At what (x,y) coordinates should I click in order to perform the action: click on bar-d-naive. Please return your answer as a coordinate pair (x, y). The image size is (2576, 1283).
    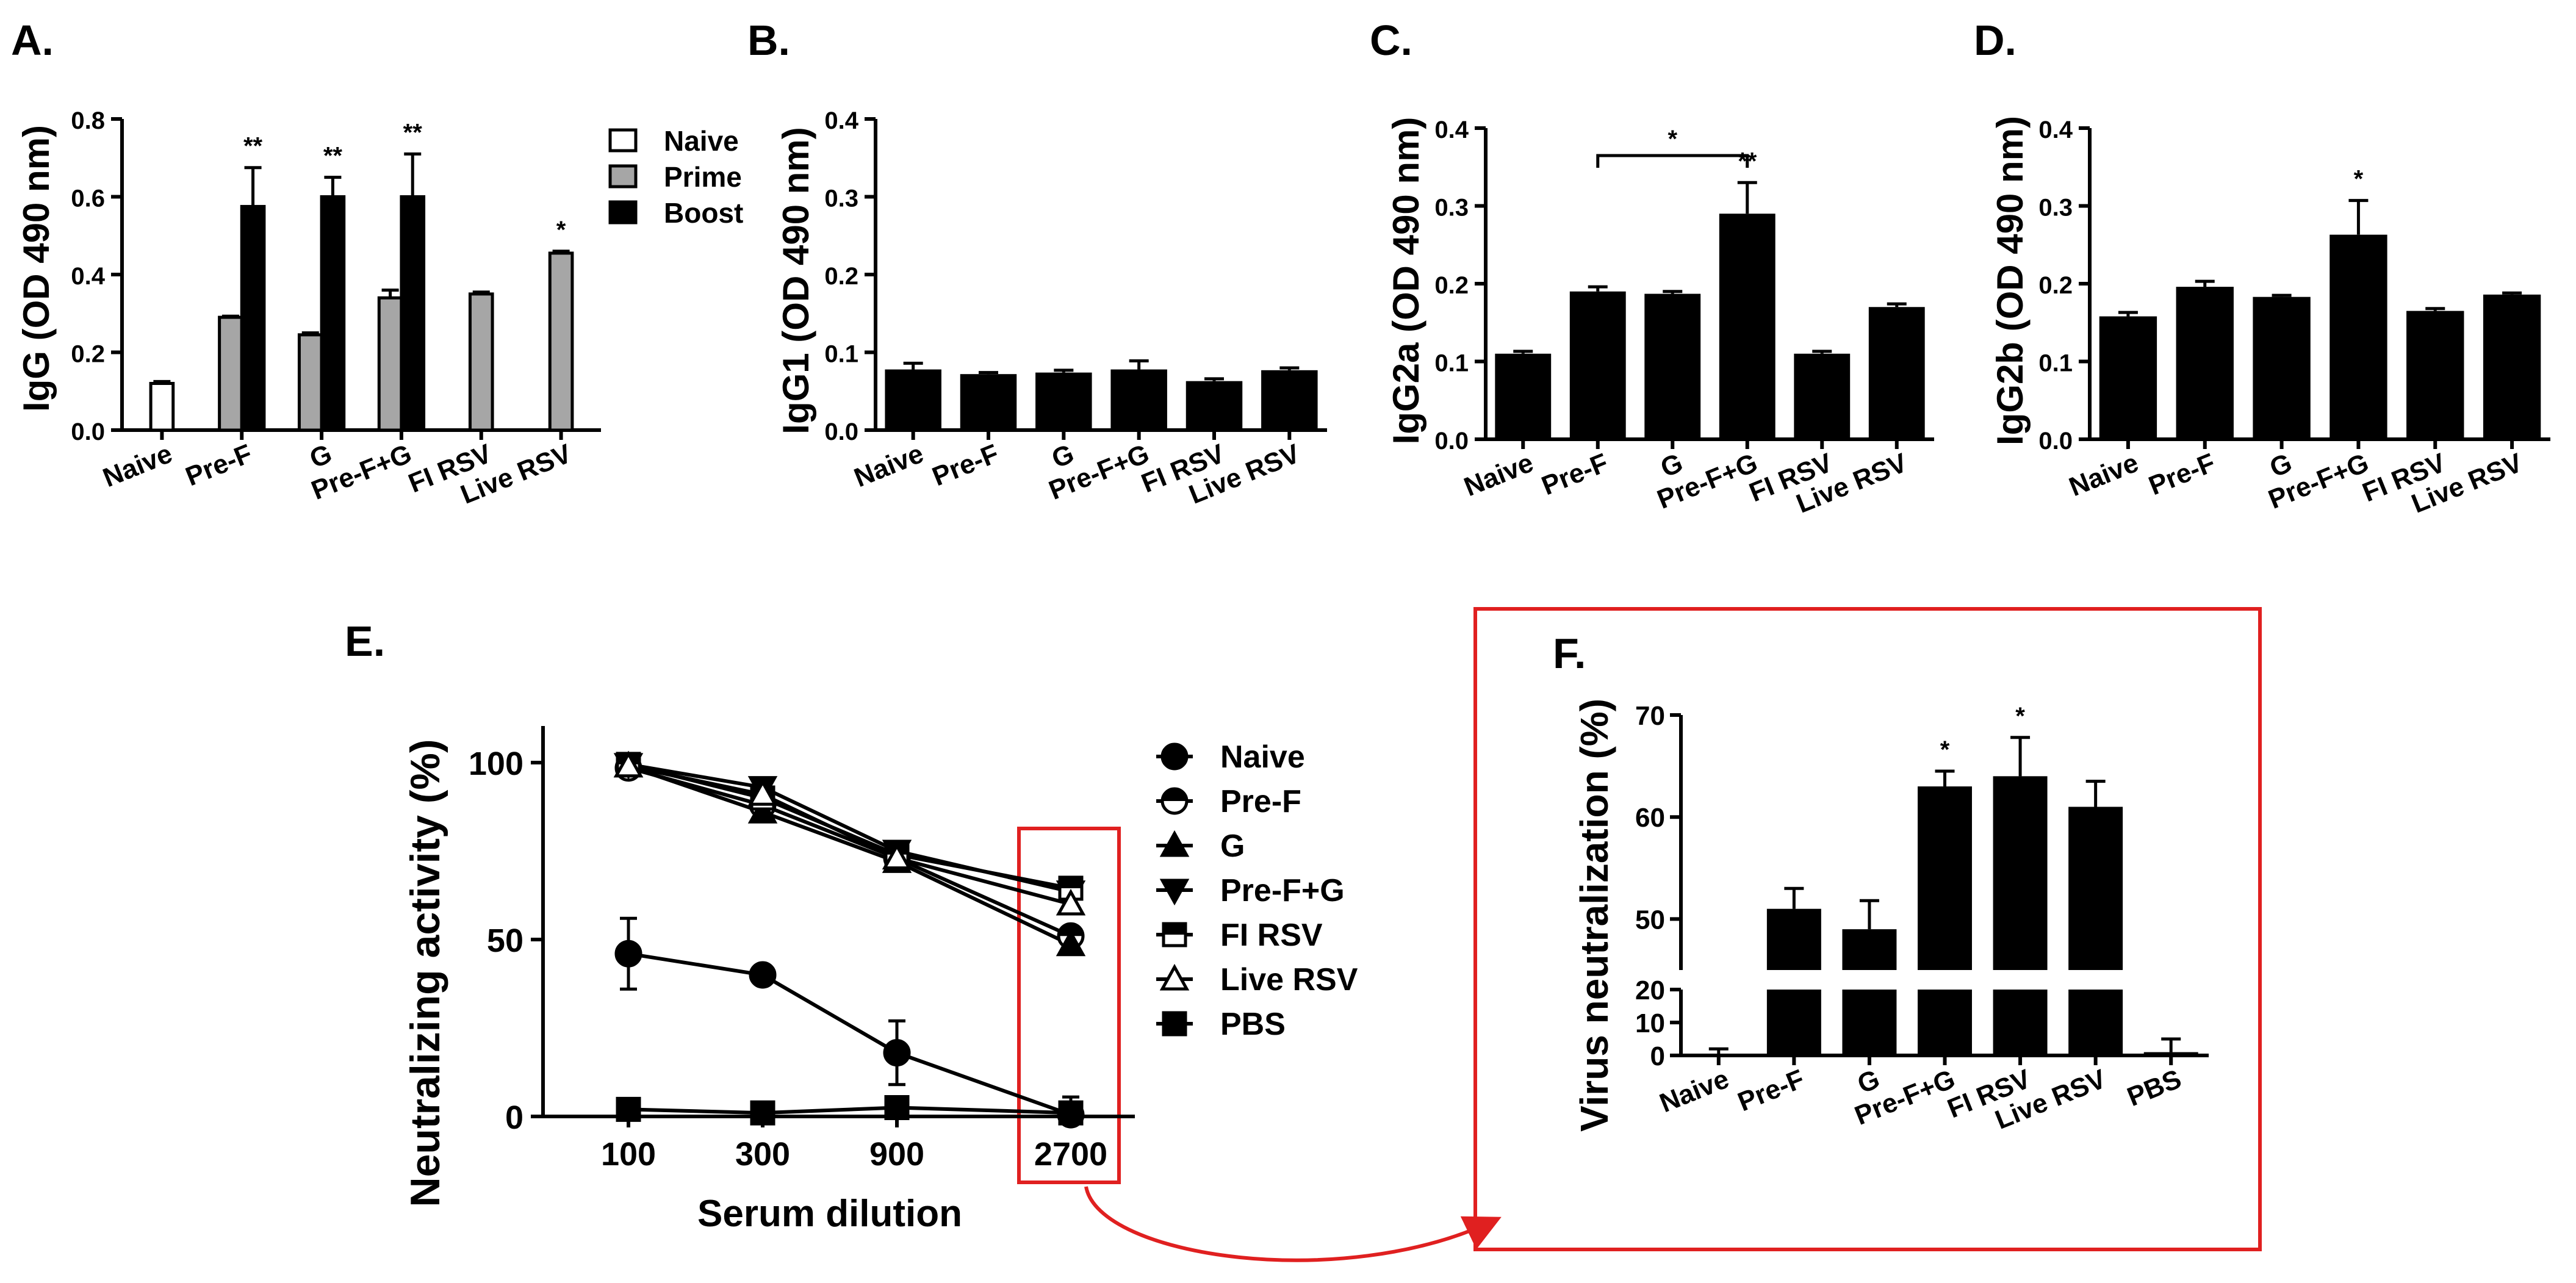
    Looking at the image, I should click on (2128, 377).